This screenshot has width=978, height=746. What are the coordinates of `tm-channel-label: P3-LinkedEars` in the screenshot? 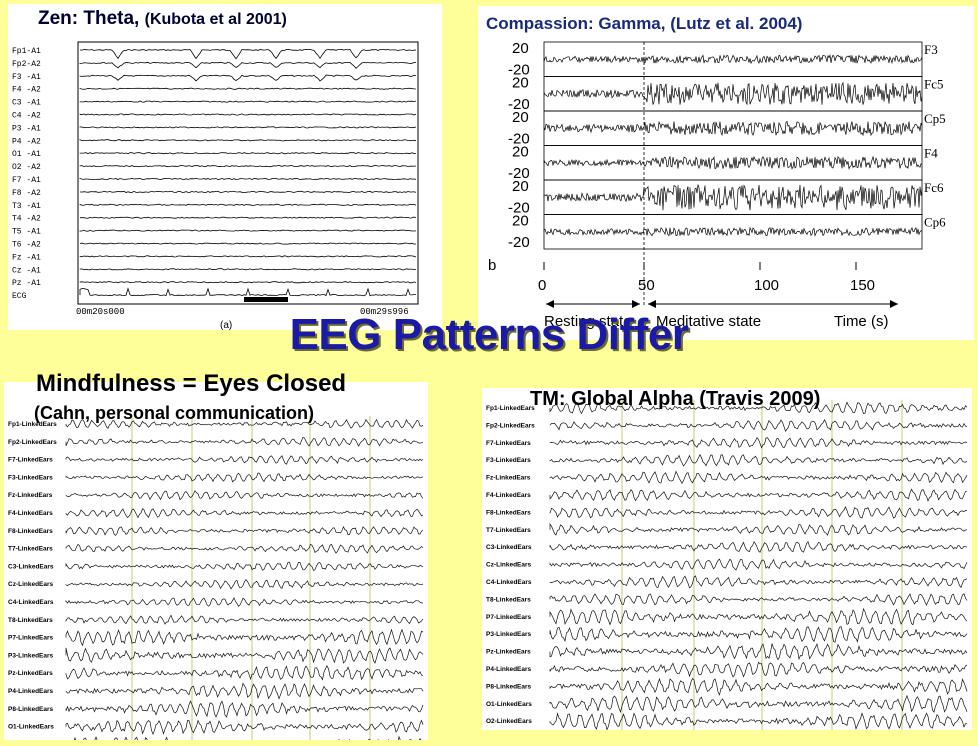 It's located at (509, 634).